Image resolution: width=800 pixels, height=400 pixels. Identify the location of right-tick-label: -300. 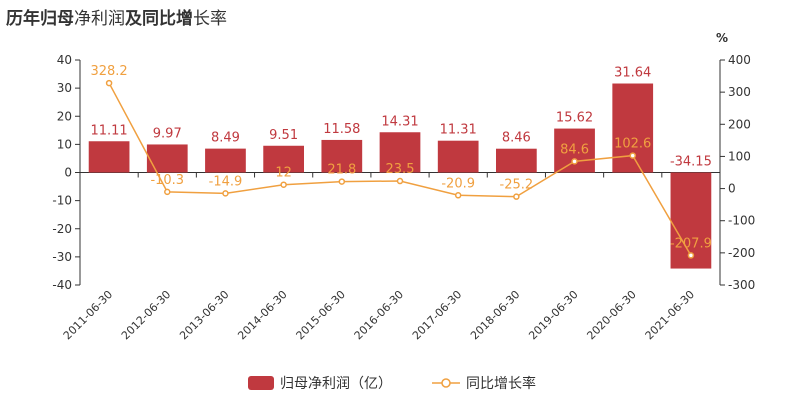
(741, 285).